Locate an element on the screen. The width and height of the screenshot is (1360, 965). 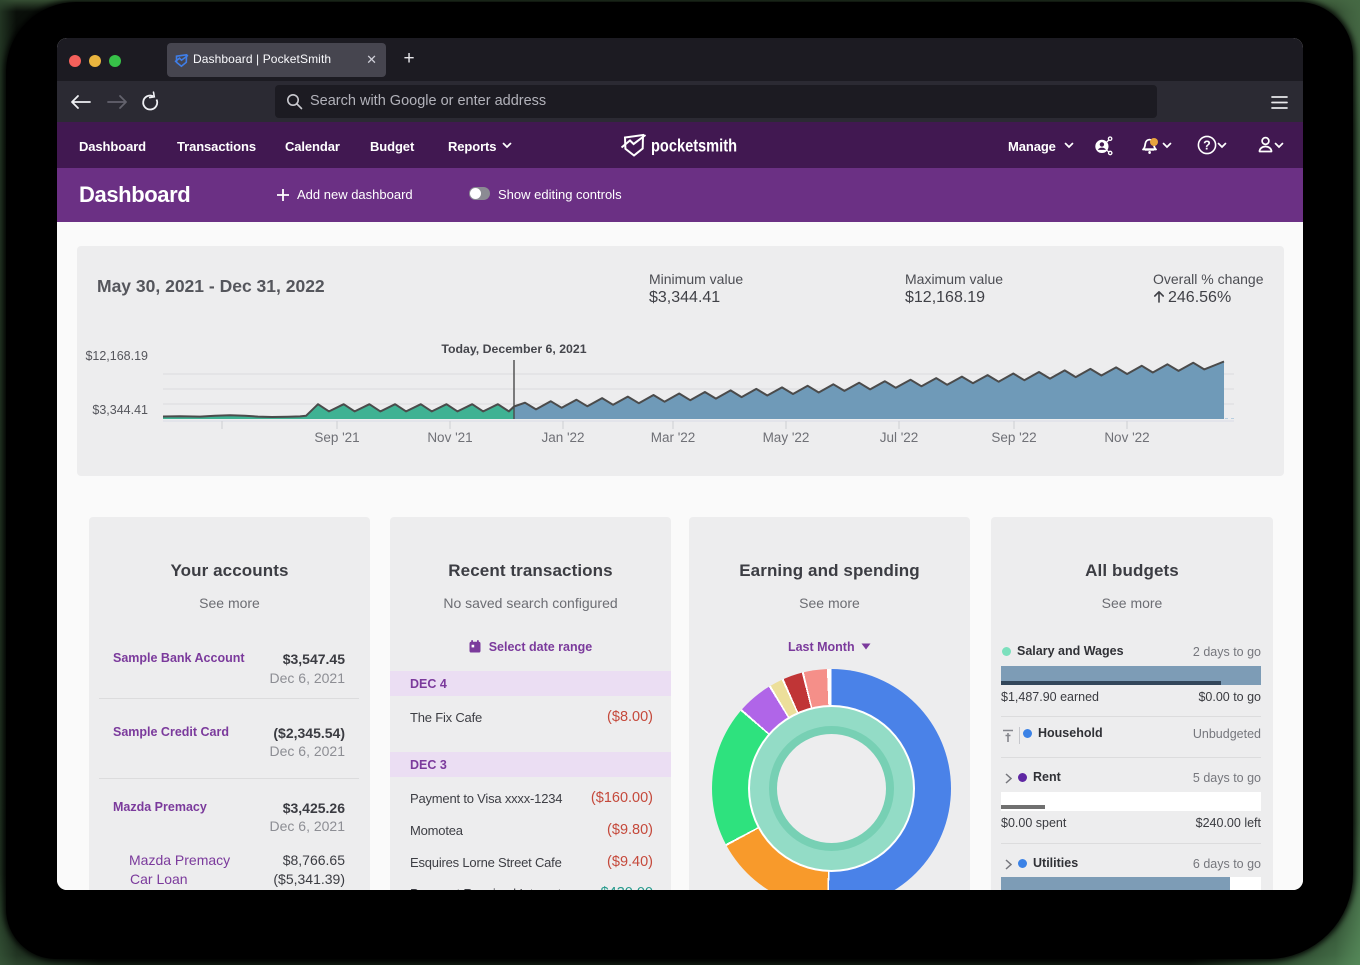
svg-text: Sep '21 is located at coordinates (336, 437).